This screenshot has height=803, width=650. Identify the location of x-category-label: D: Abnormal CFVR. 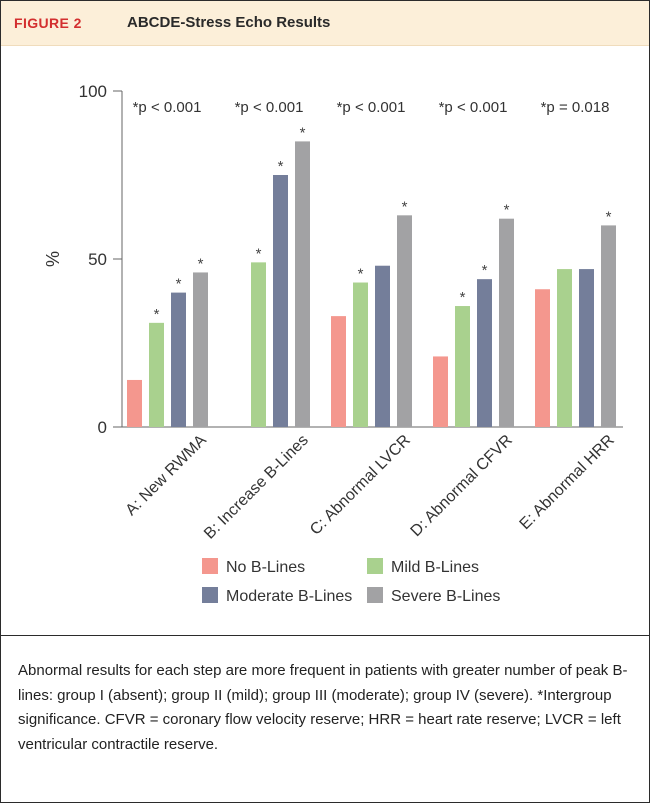
(462, 486).